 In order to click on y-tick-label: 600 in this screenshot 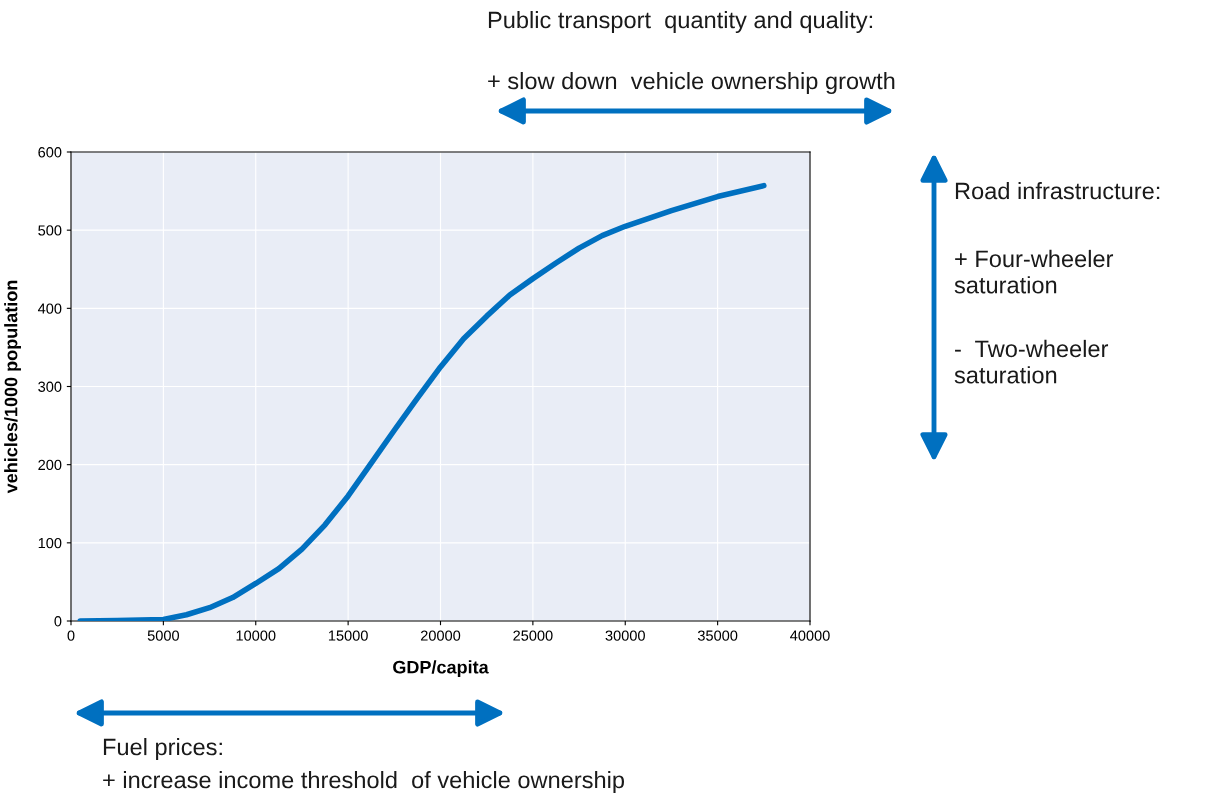, I will do `click(50, 152)`.